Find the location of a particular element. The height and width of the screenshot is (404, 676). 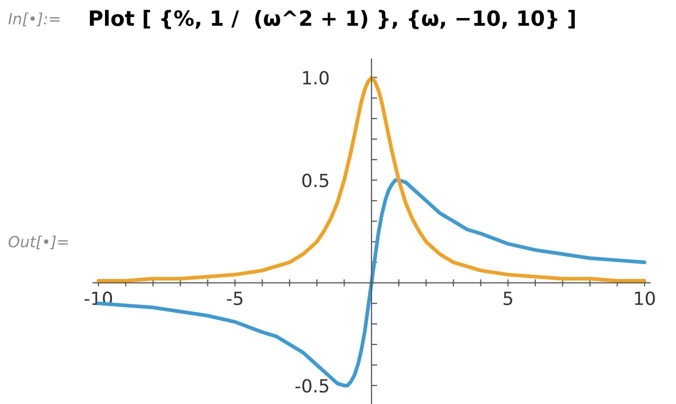

y-tick-label: 0.5 is located at coordinates (315, 181).